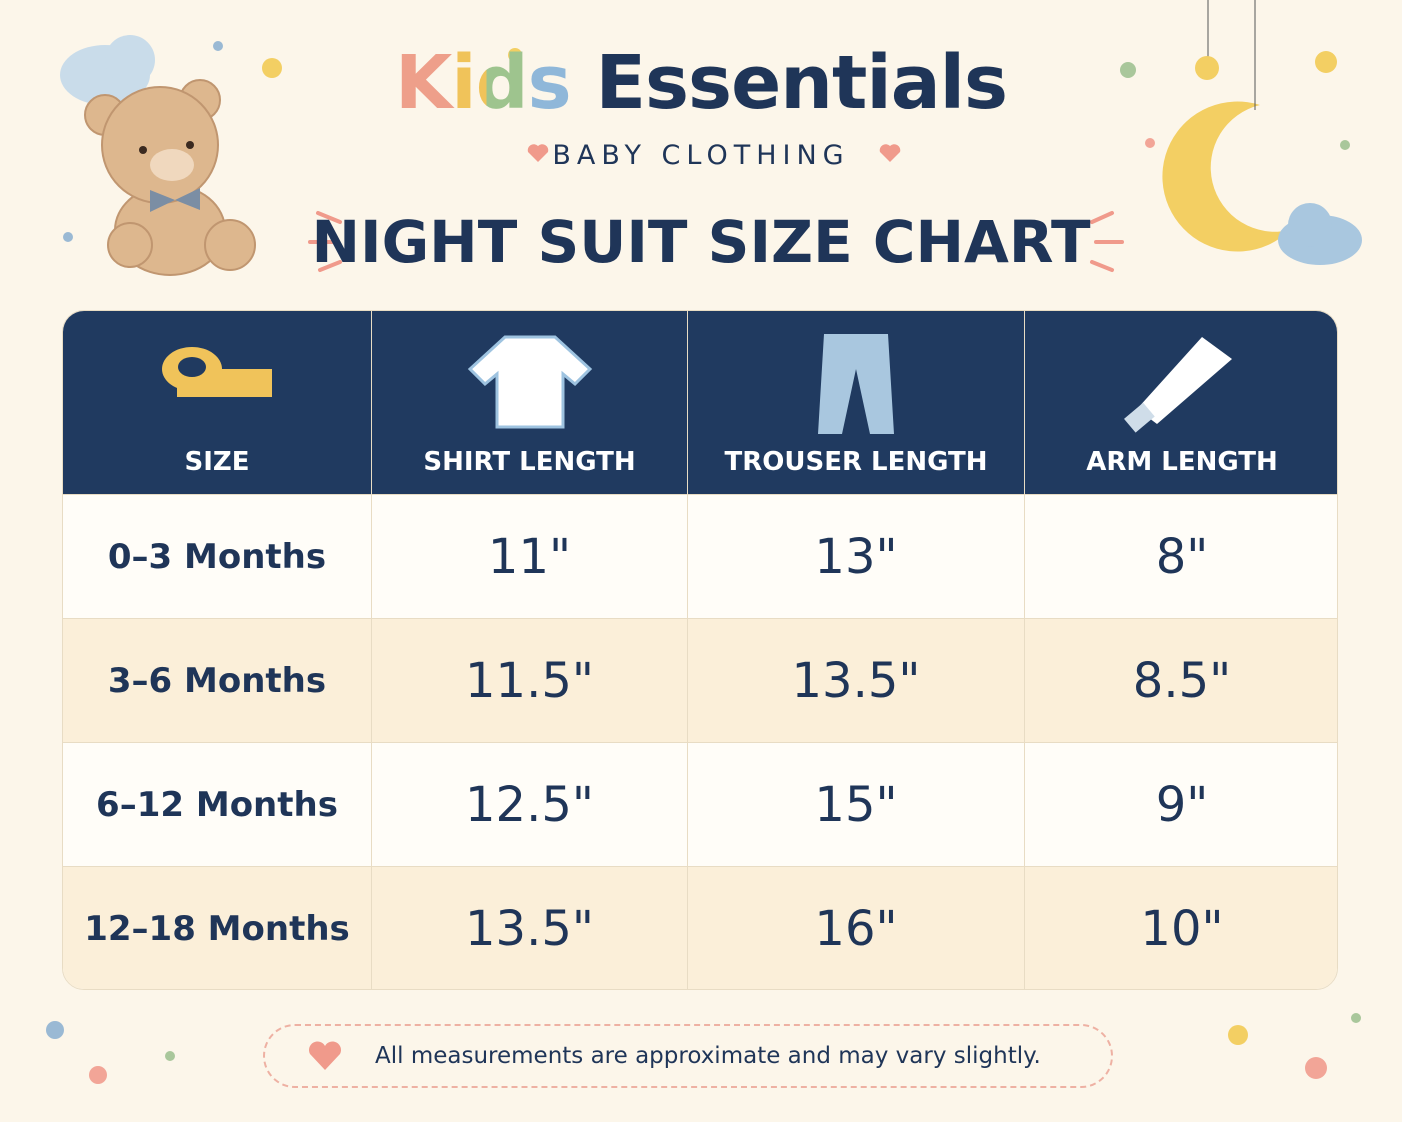 The width and height of the screenshot is (1402, 1122). Describe the element at coordinates (217, 372) in the screenshot. I see `tape-icon` at that location.